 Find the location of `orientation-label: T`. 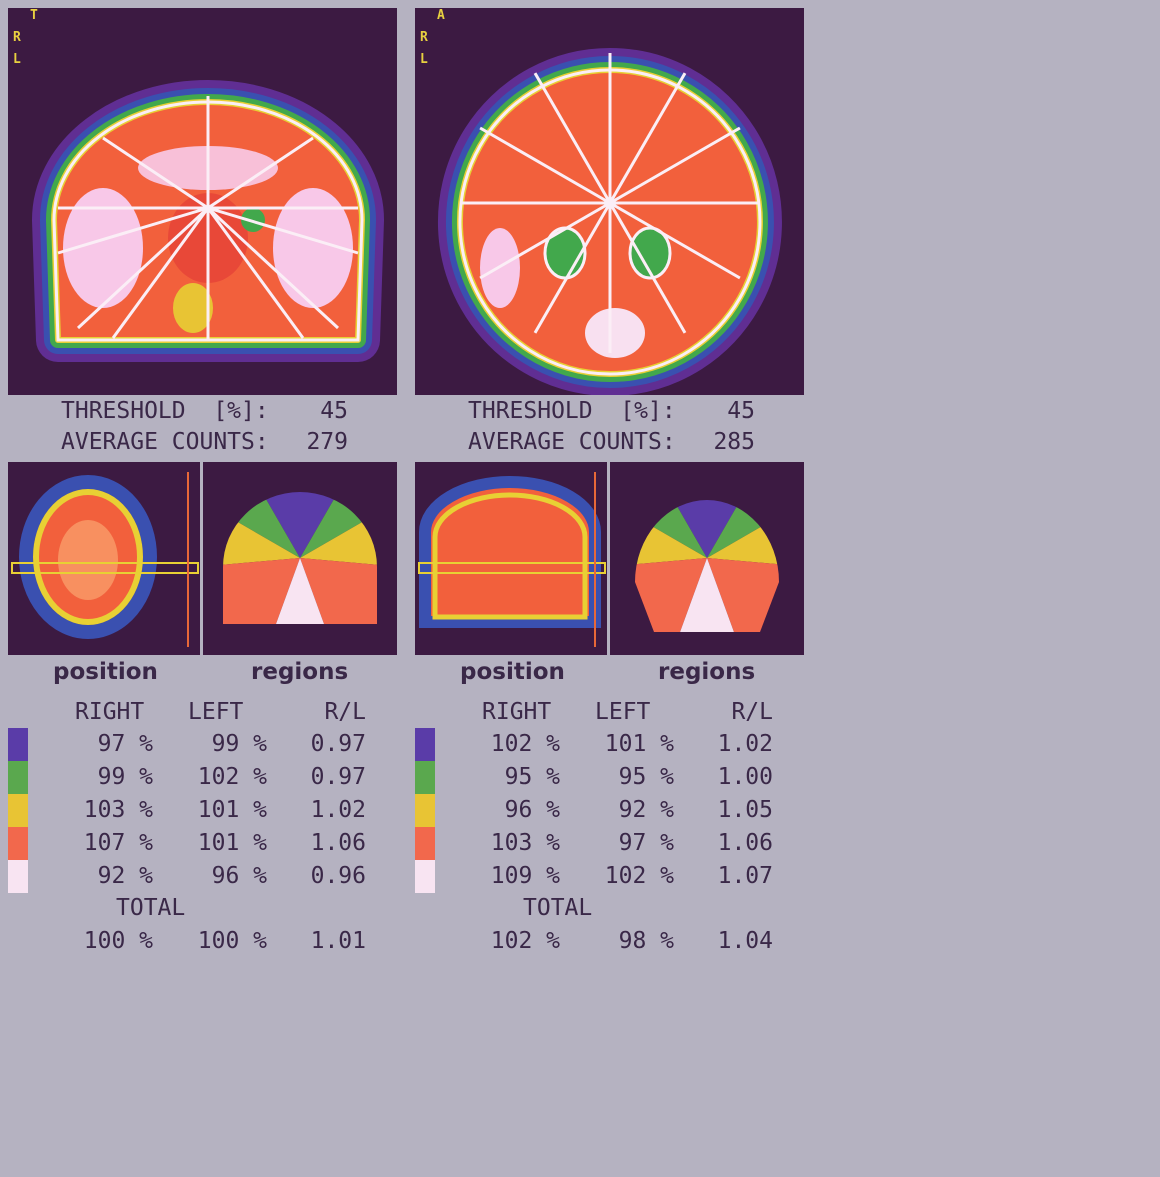

orientation-label: T is located at coordinates (34, 15).